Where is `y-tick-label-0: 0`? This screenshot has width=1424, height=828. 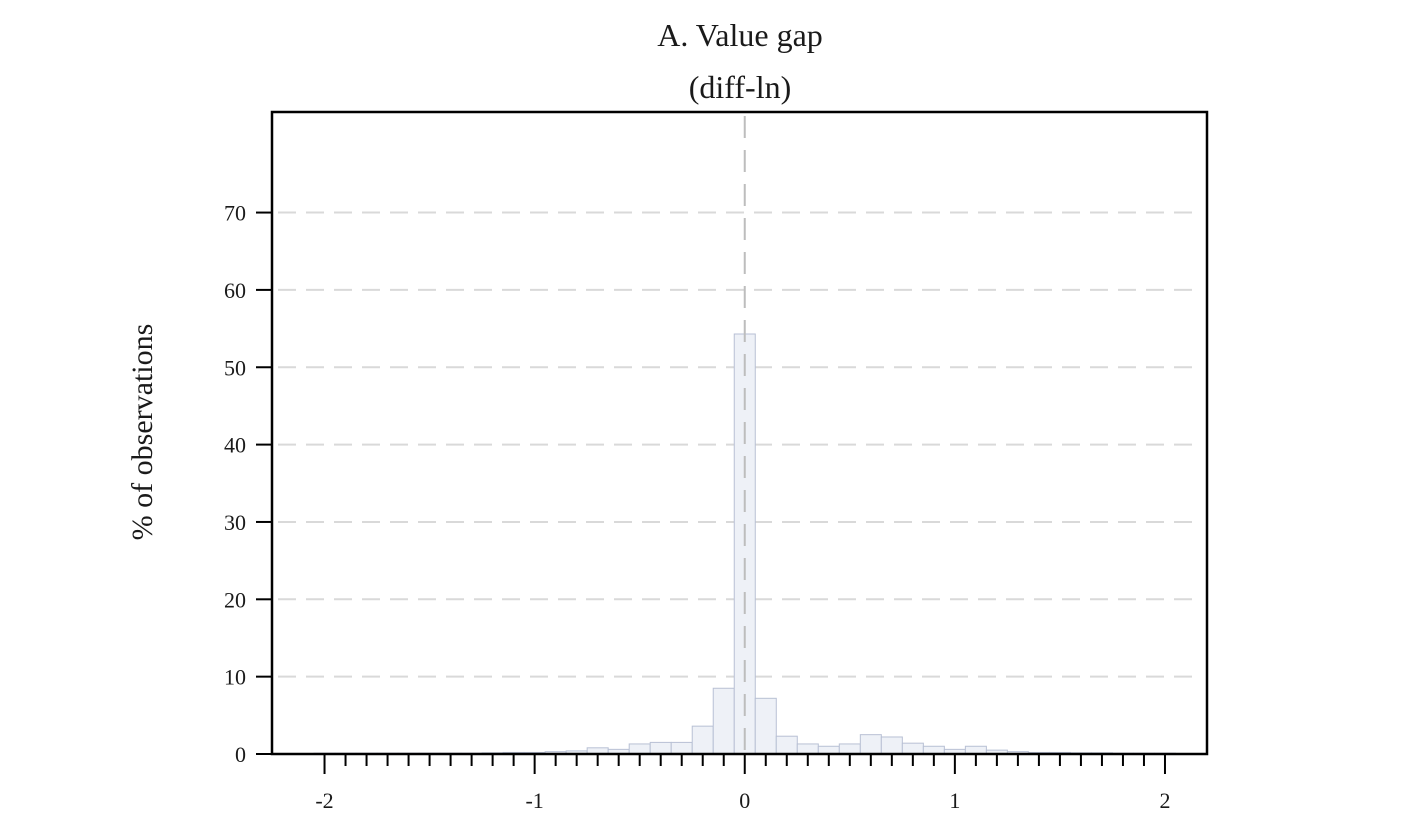 y-tick-label-0: 0 is located at coordinates (240, 754).